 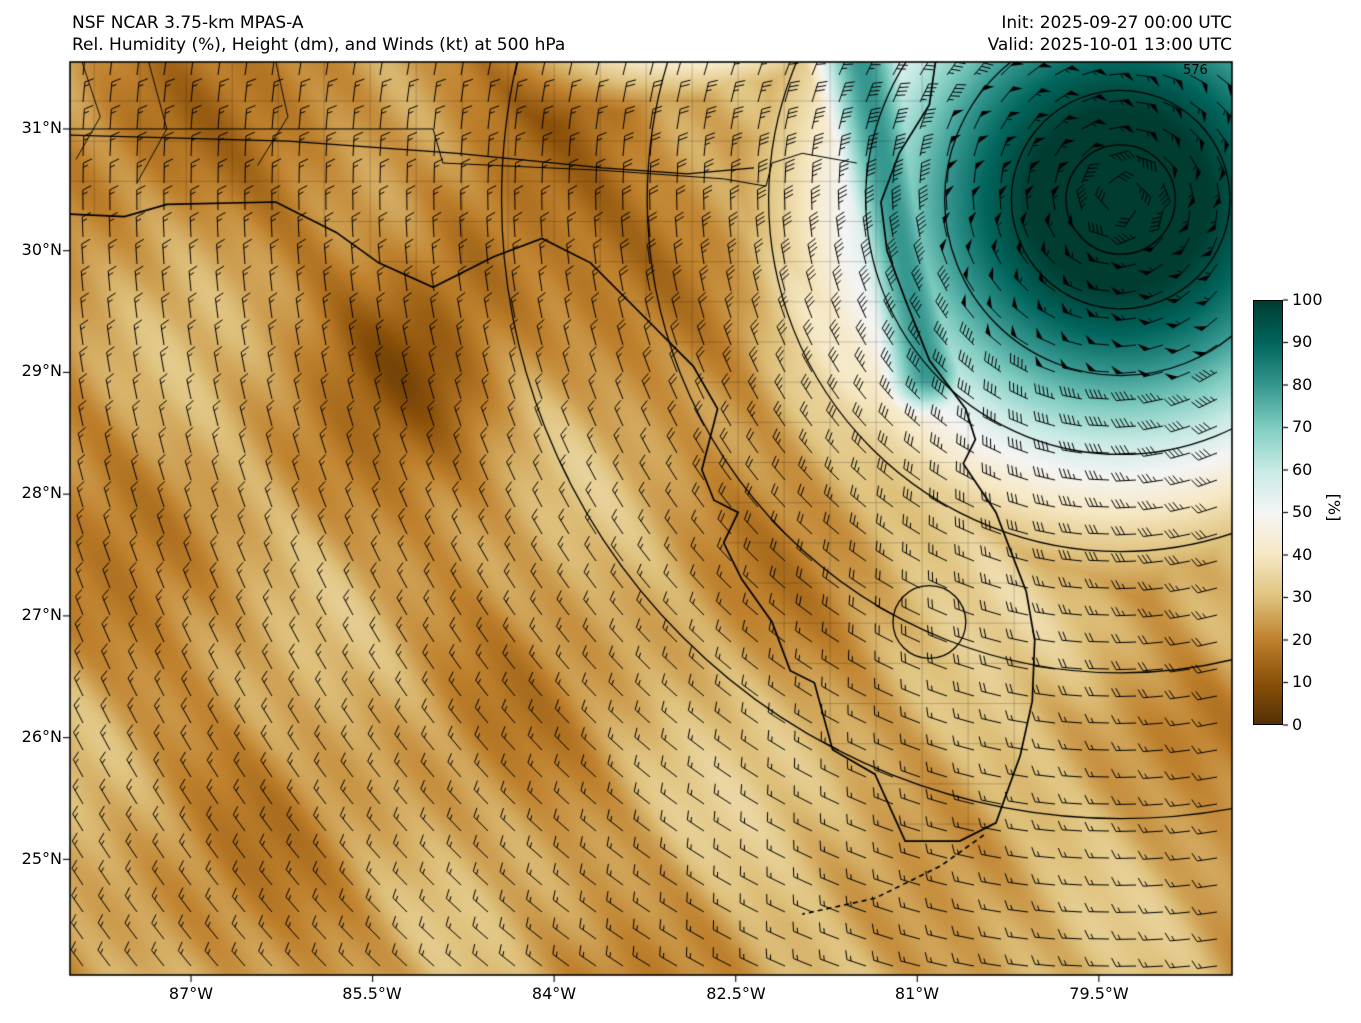 What do you see at coordinates (1109, 45) in the screenshot?
I see `valid-time: Valid: 2025-10-01 13:00 UTC` at bounding box center [1109, 45].